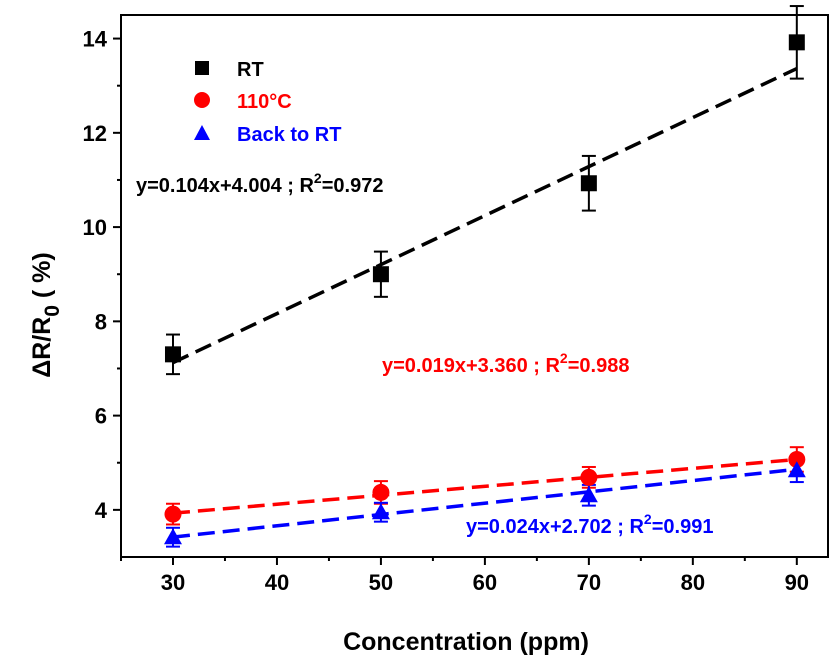  I want to click on y-tick-label: 4, so click(101, 510).